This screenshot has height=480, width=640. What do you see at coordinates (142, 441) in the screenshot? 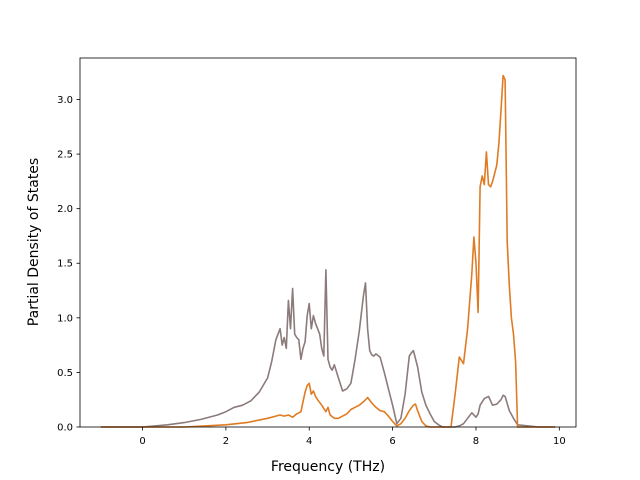
I see `x-tick-label: 0` at bounding box center [142, 441].